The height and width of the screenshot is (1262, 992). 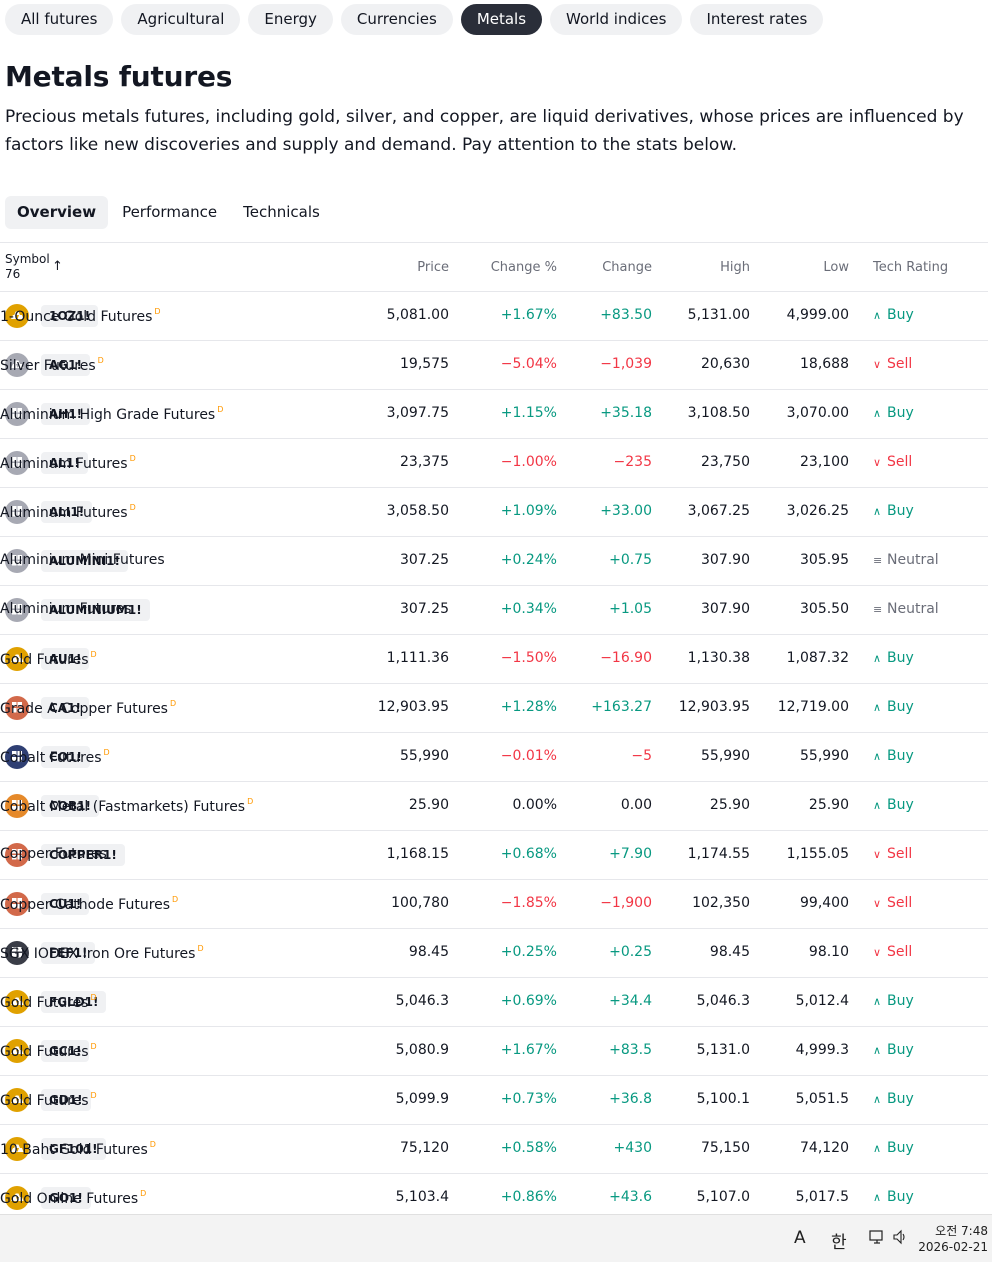 What do you see at coordinates (877, 1239) in the screenshot?
I see `network-icon` at bounding box center [877, 1239].